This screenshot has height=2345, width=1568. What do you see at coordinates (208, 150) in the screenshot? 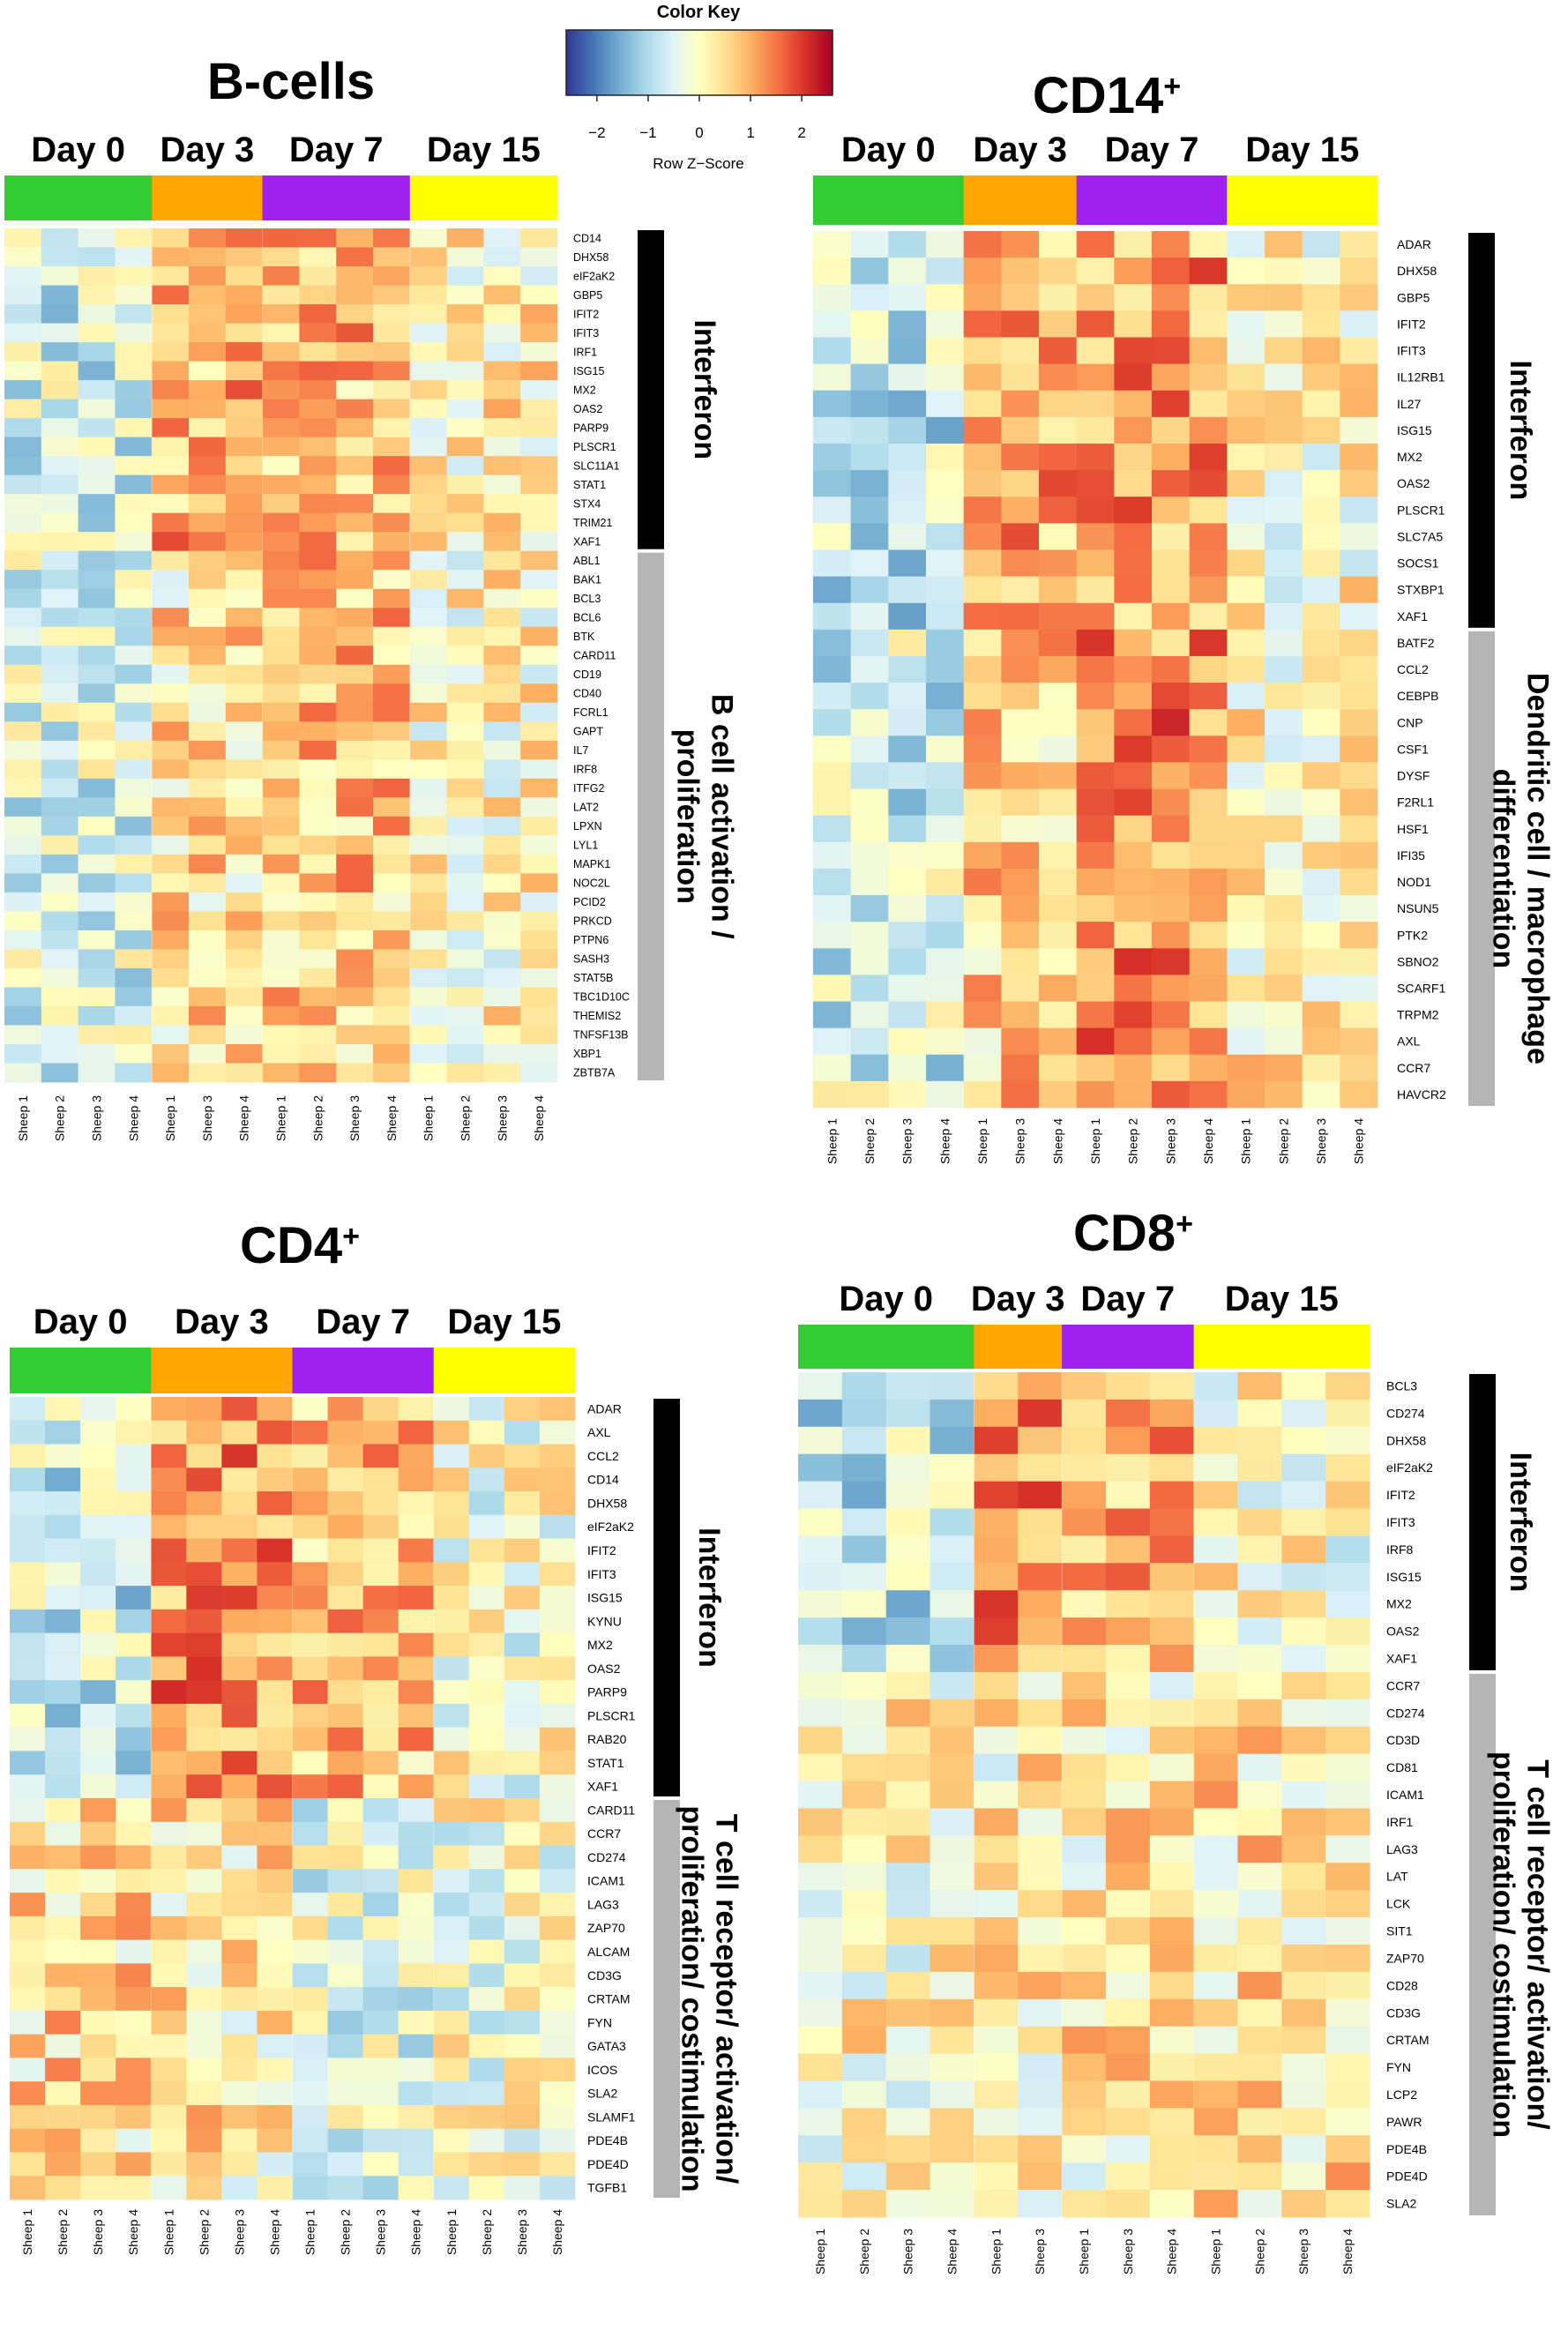
I see `day-label: Day 3` at bounding box center [208, 150].